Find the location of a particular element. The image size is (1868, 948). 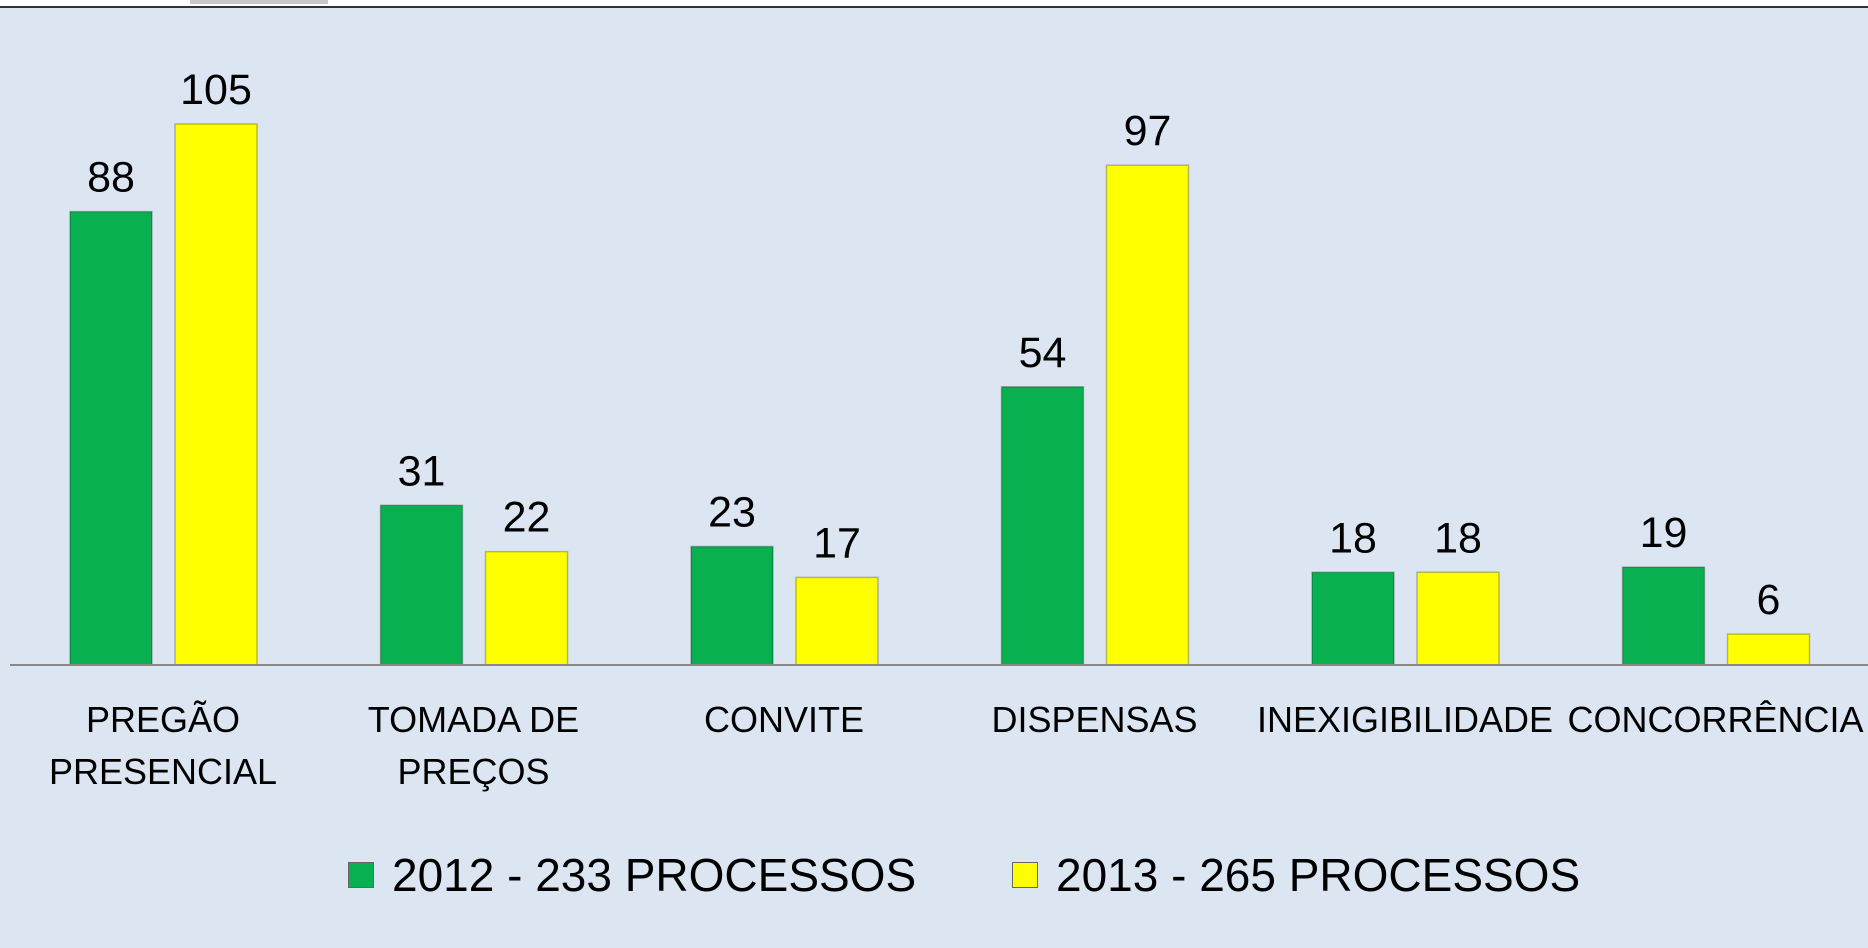

value-label: 54 is located at coordinates (1043, 353).